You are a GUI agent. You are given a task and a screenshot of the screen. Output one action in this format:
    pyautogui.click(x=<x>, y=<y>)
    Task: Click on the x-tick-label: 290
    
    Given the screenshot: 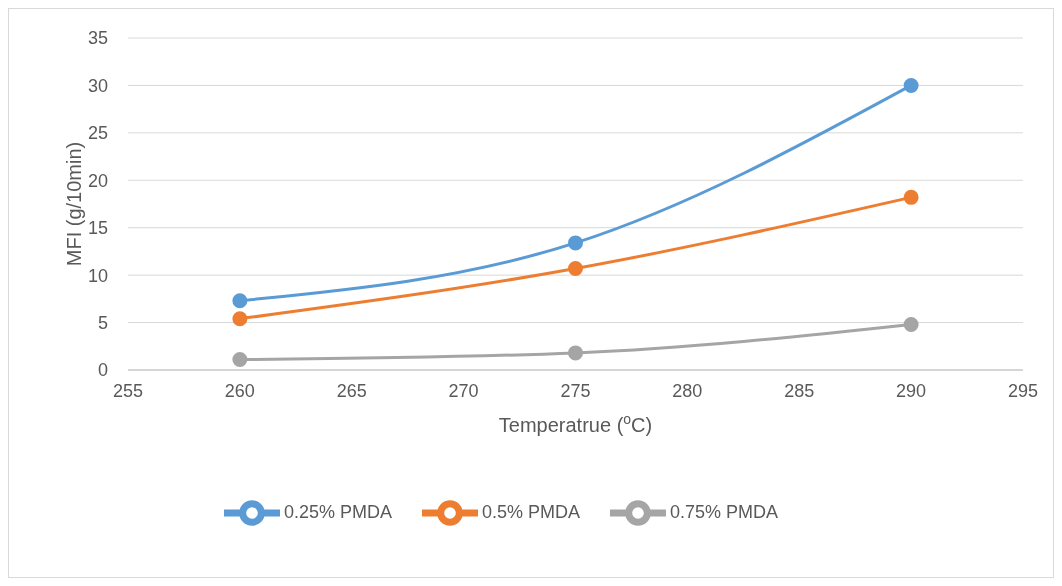 What is the action you would take?
    pyautogui.click(x=911, y=390)
    